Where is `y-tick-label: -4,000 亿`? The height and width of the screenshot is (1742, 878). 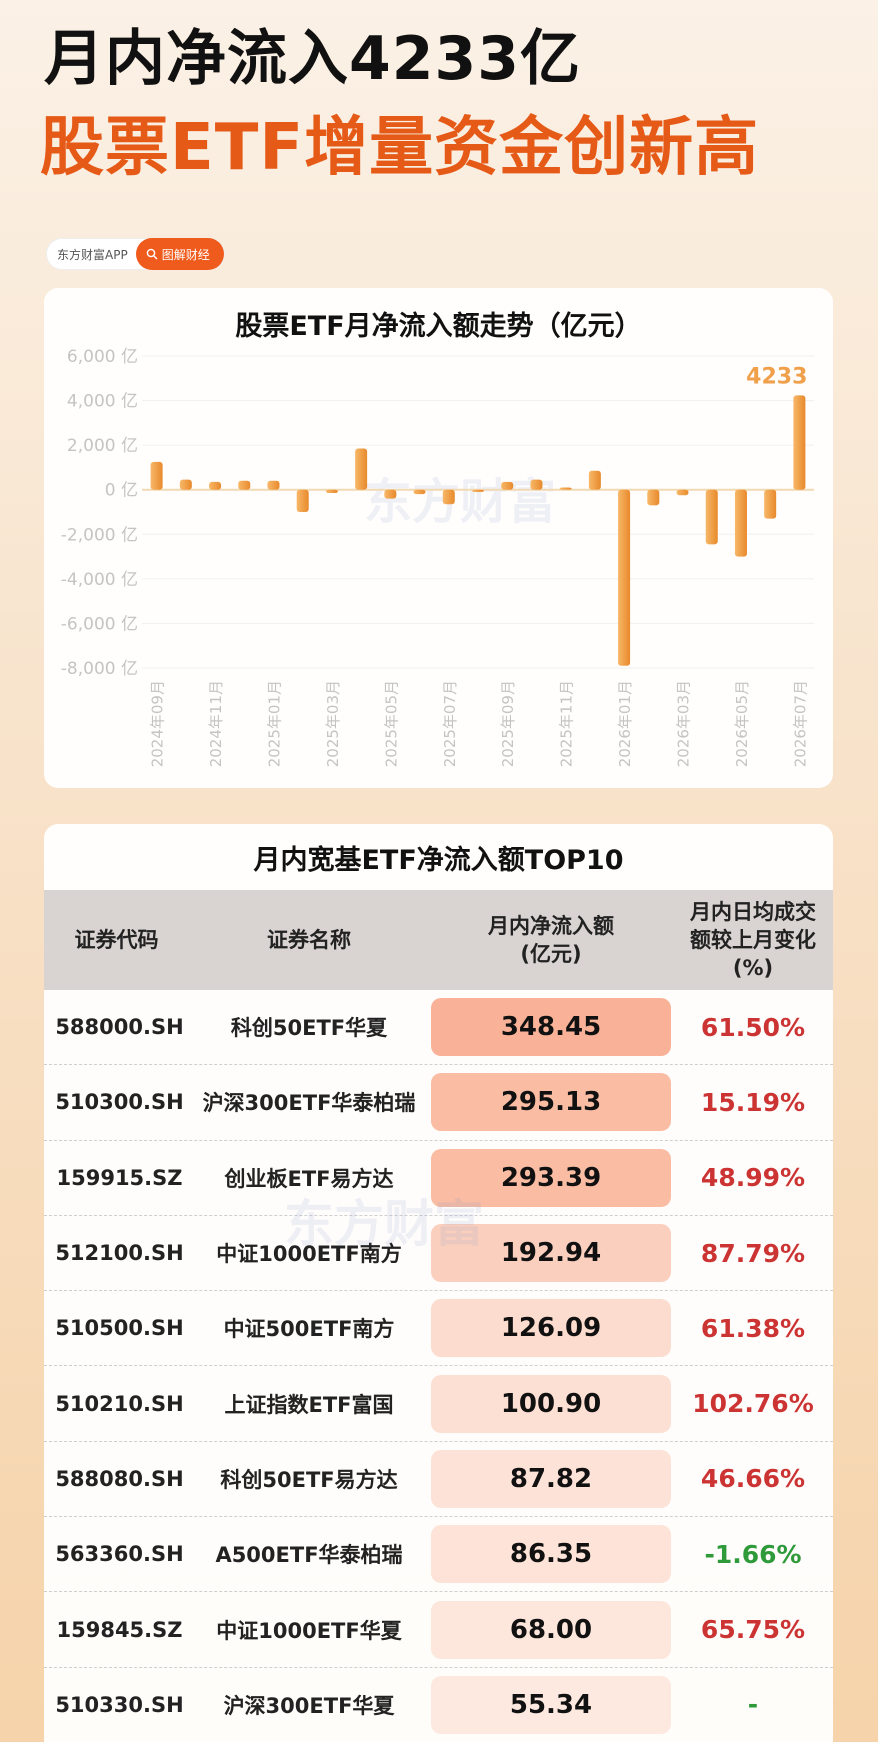
y-tick-label: -4,000 亿 is located at coordinates (99, 580).